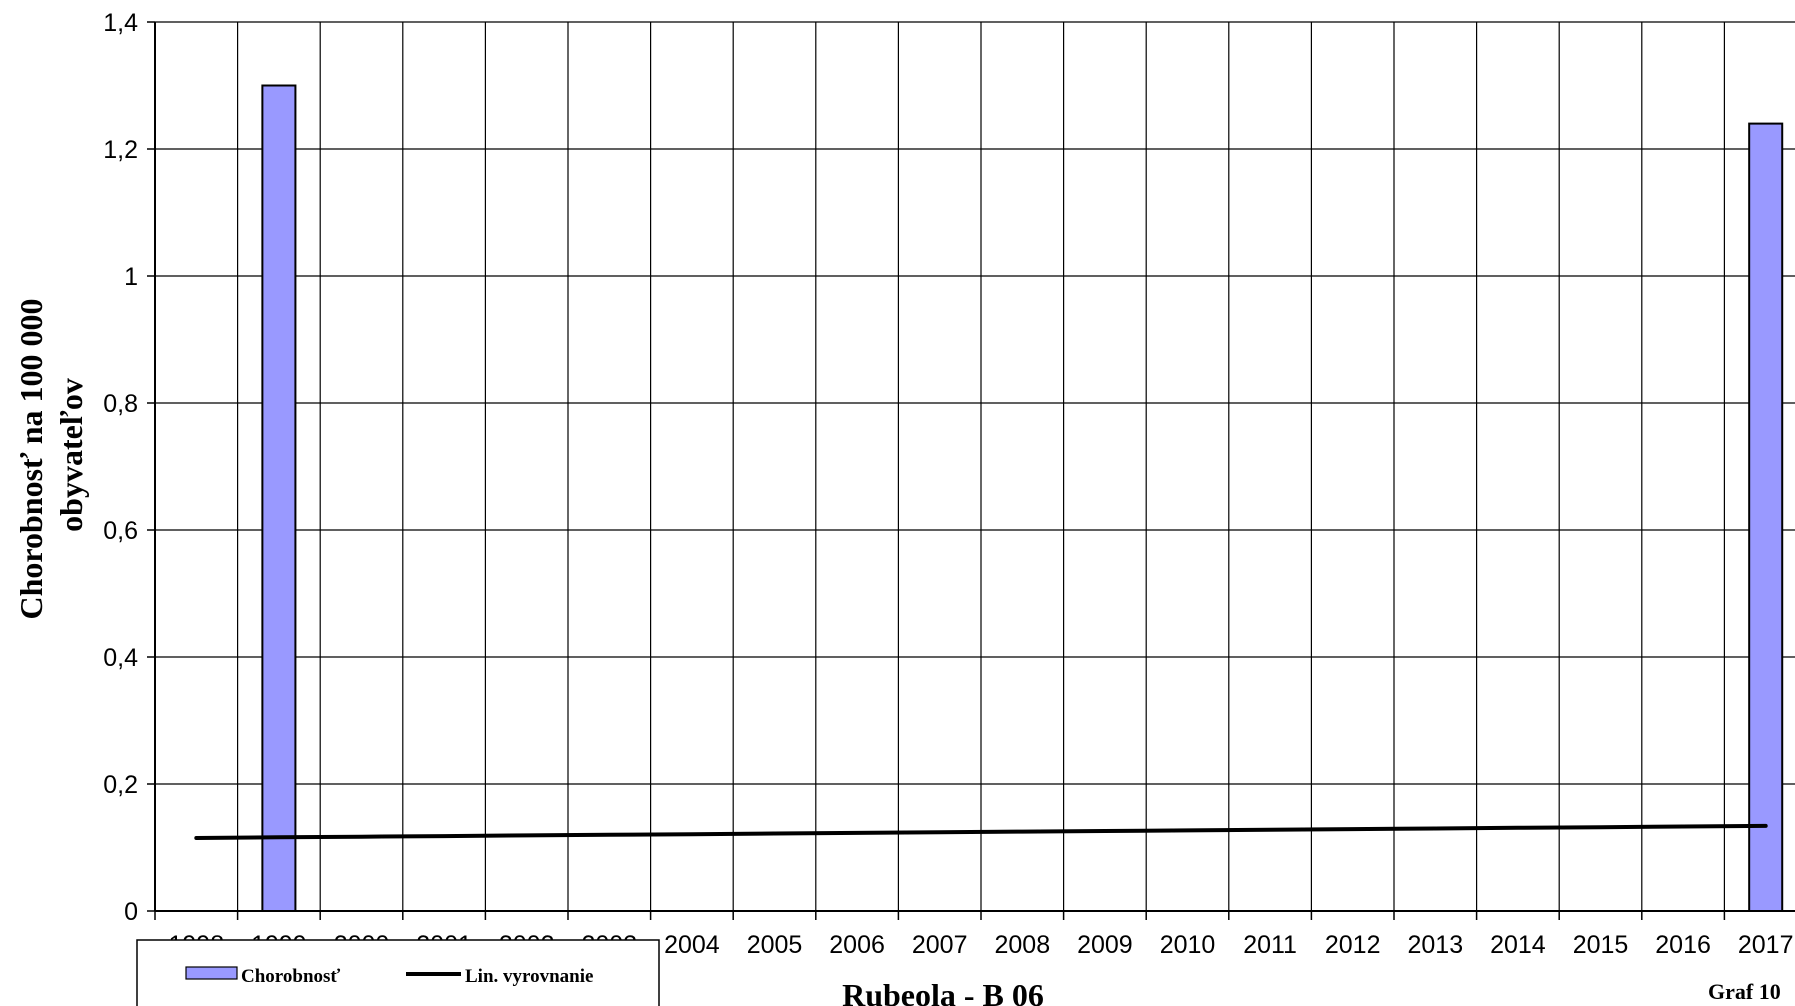 The height and width of the screenshot is (1006, 1795). I want to click on y-tick-label: 1,4, so click(120, 23).